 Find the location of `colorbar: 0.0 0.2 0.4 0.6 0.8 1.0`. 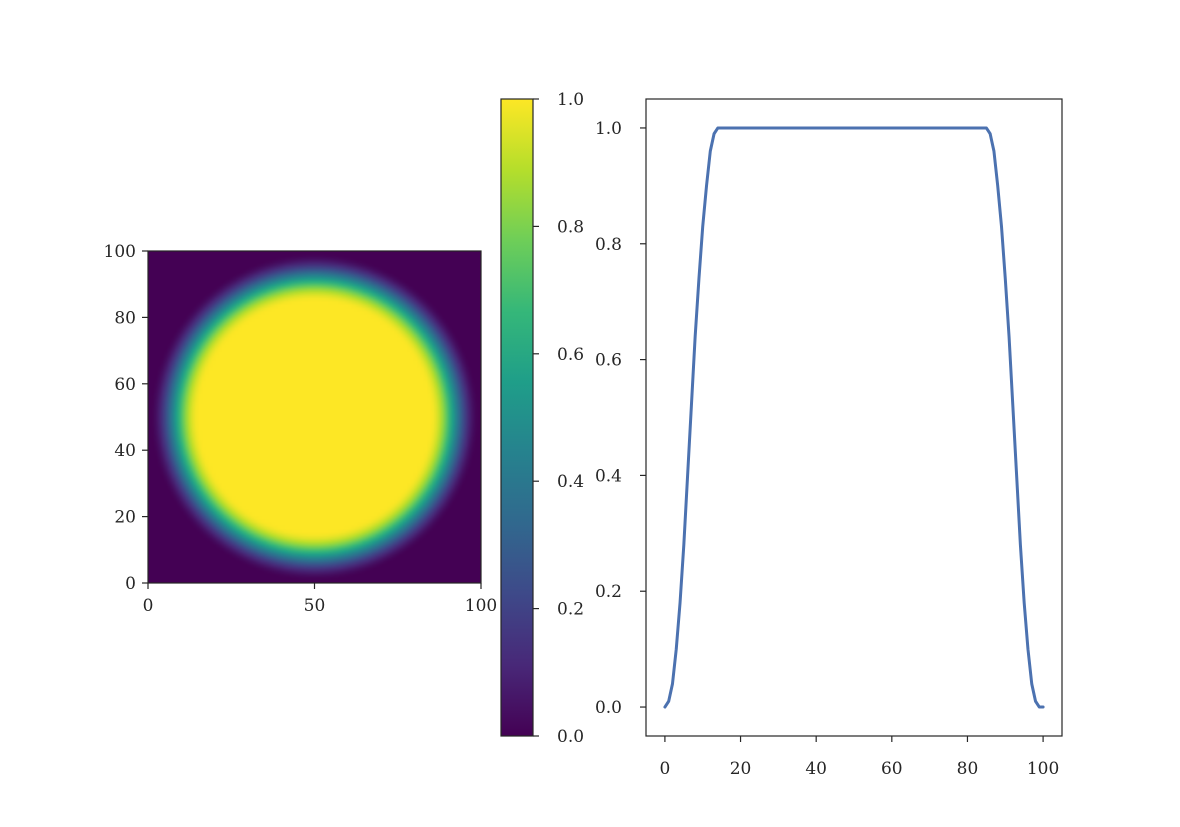

colorbar: 0.0 0.2 0.4 0.6 0.8 1.0 is located at coordinates (542, 418).